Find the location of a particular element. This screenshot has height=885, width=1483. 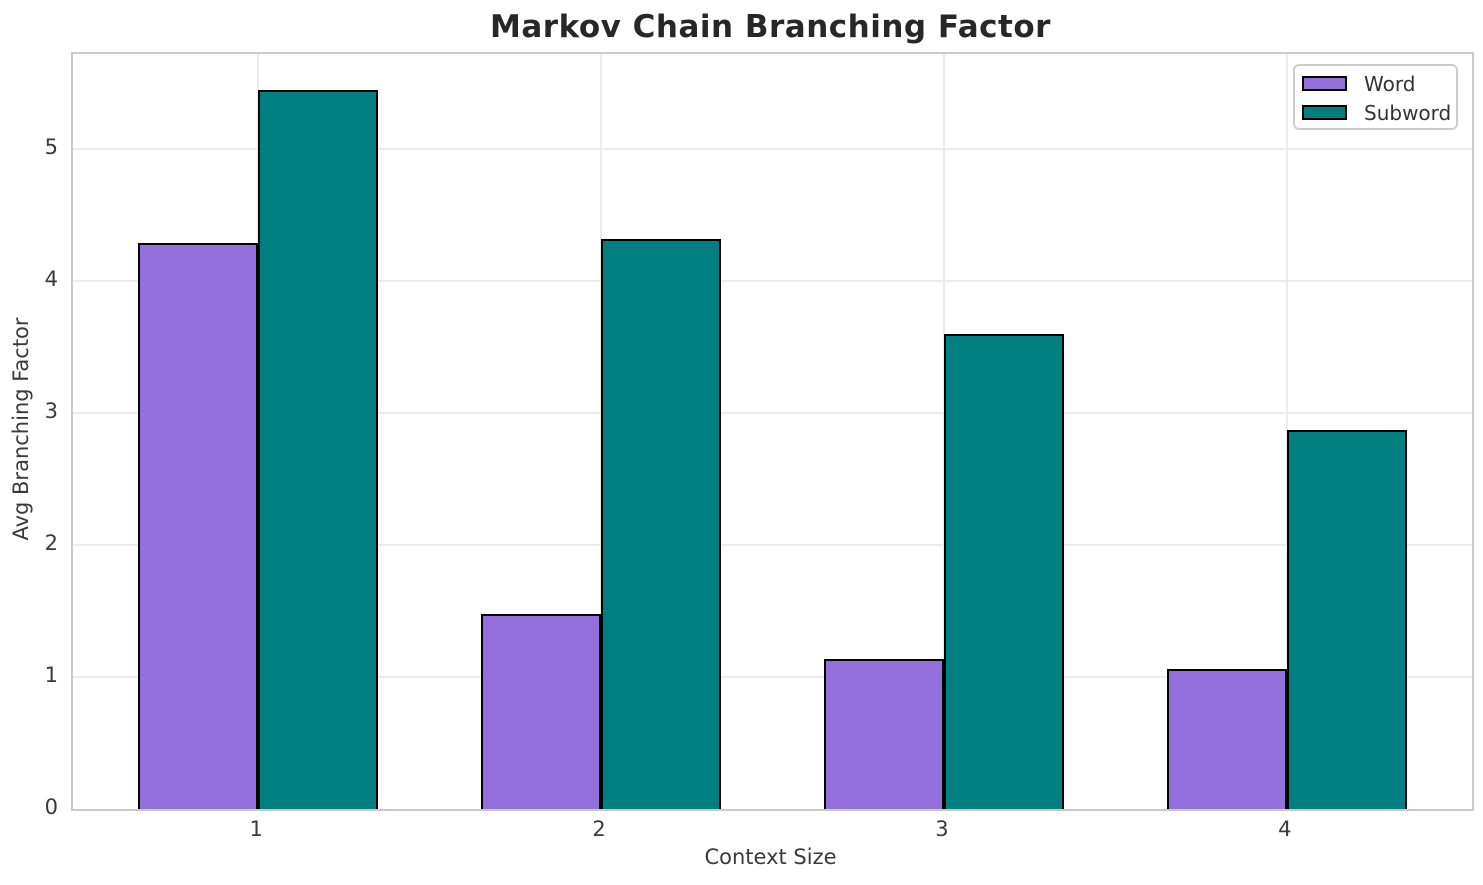

legend-item-subword: Subword is located at coordinates (1375, 112).